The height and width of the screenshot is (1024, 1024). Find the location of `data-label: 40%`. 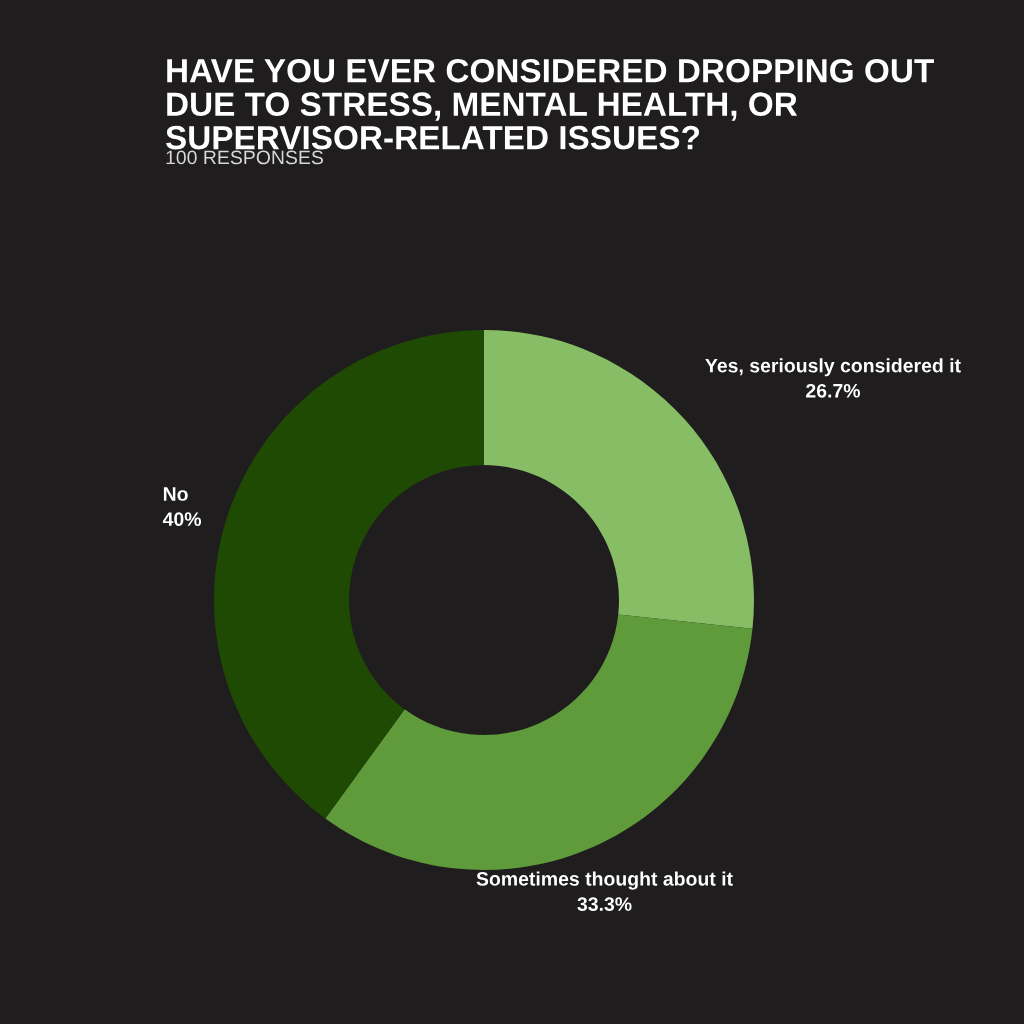

data-label: 40% is located at coordinates (182, 519).